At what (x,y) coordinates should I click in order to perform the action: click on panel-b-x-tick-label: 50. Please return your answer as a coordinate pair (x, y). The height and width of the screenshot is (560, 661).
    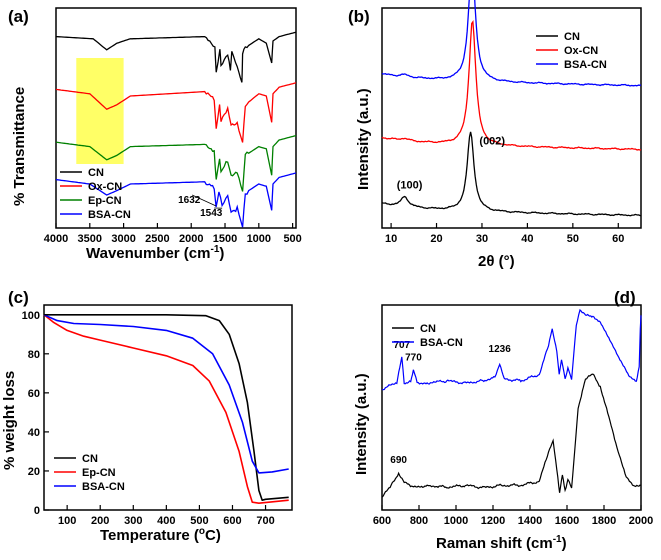
    Looking at the image, I should click on (573, 239).